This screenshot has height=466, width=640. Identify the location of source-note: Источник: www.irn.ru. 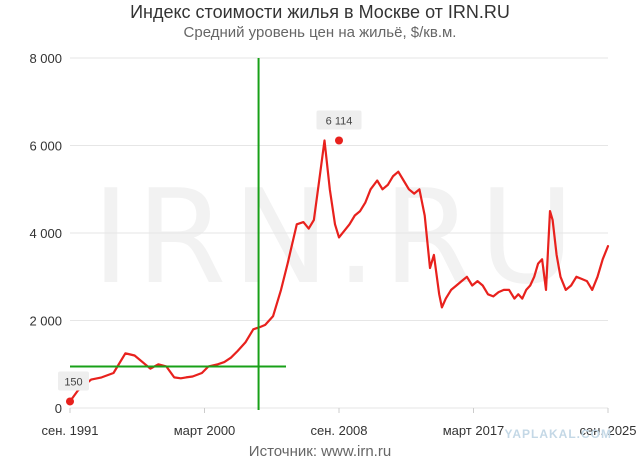
(320, 451).